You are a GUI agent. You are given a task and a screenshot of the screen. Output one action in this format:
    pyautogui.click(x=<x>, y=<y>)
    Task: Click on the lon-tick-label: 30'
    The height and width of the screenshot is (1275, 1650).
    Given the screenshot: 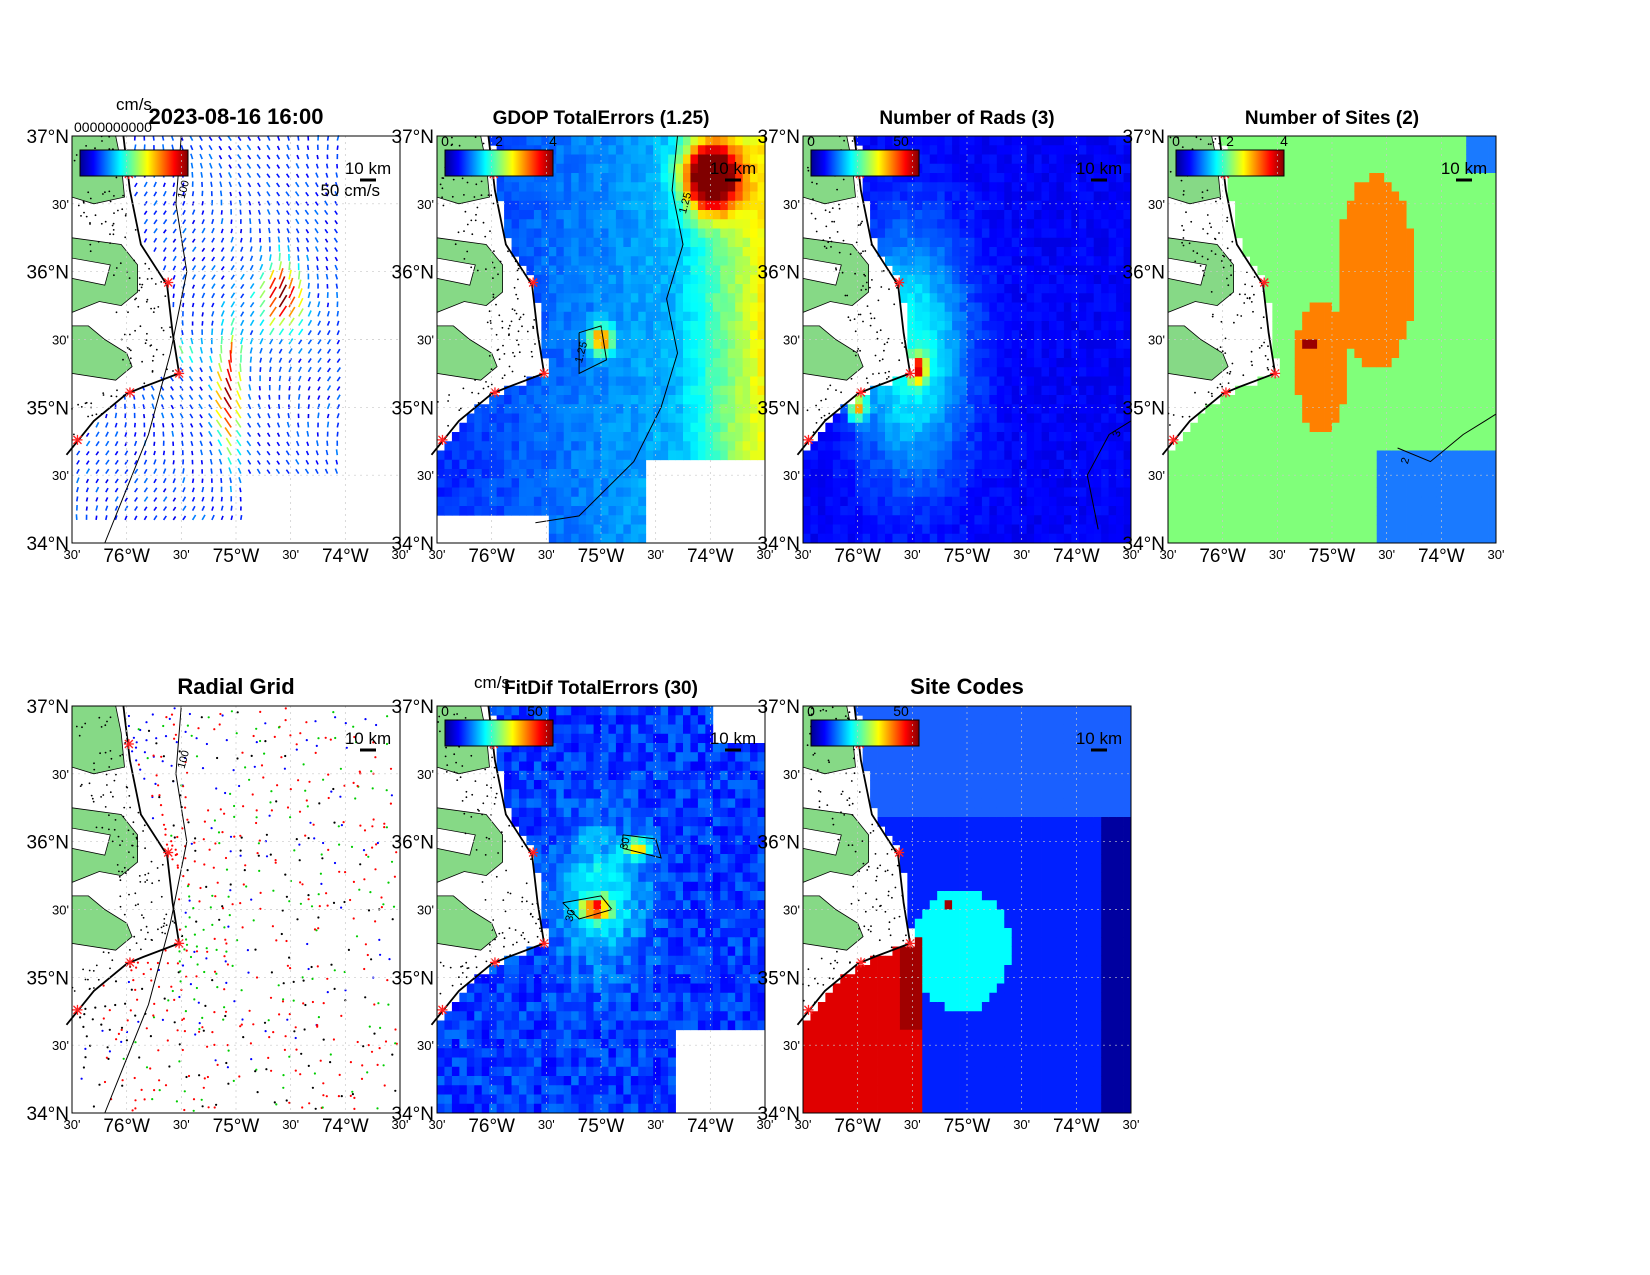 What is the action you would take?
    pyautogui.click(x=1021, y=554)
    